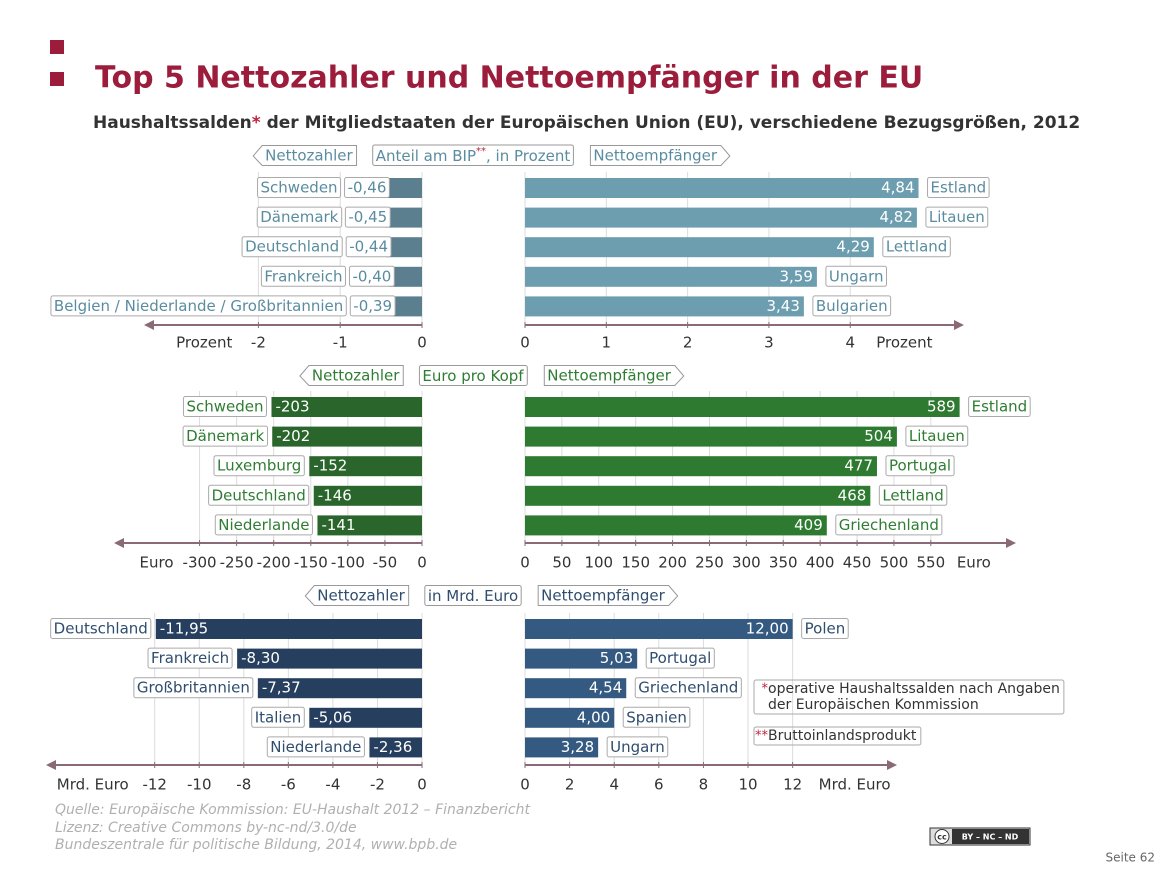  What do you see at coordinates (783, 563) in the screenshot?
I see `x-tick-label: 350` at bounding box center [783, 563].